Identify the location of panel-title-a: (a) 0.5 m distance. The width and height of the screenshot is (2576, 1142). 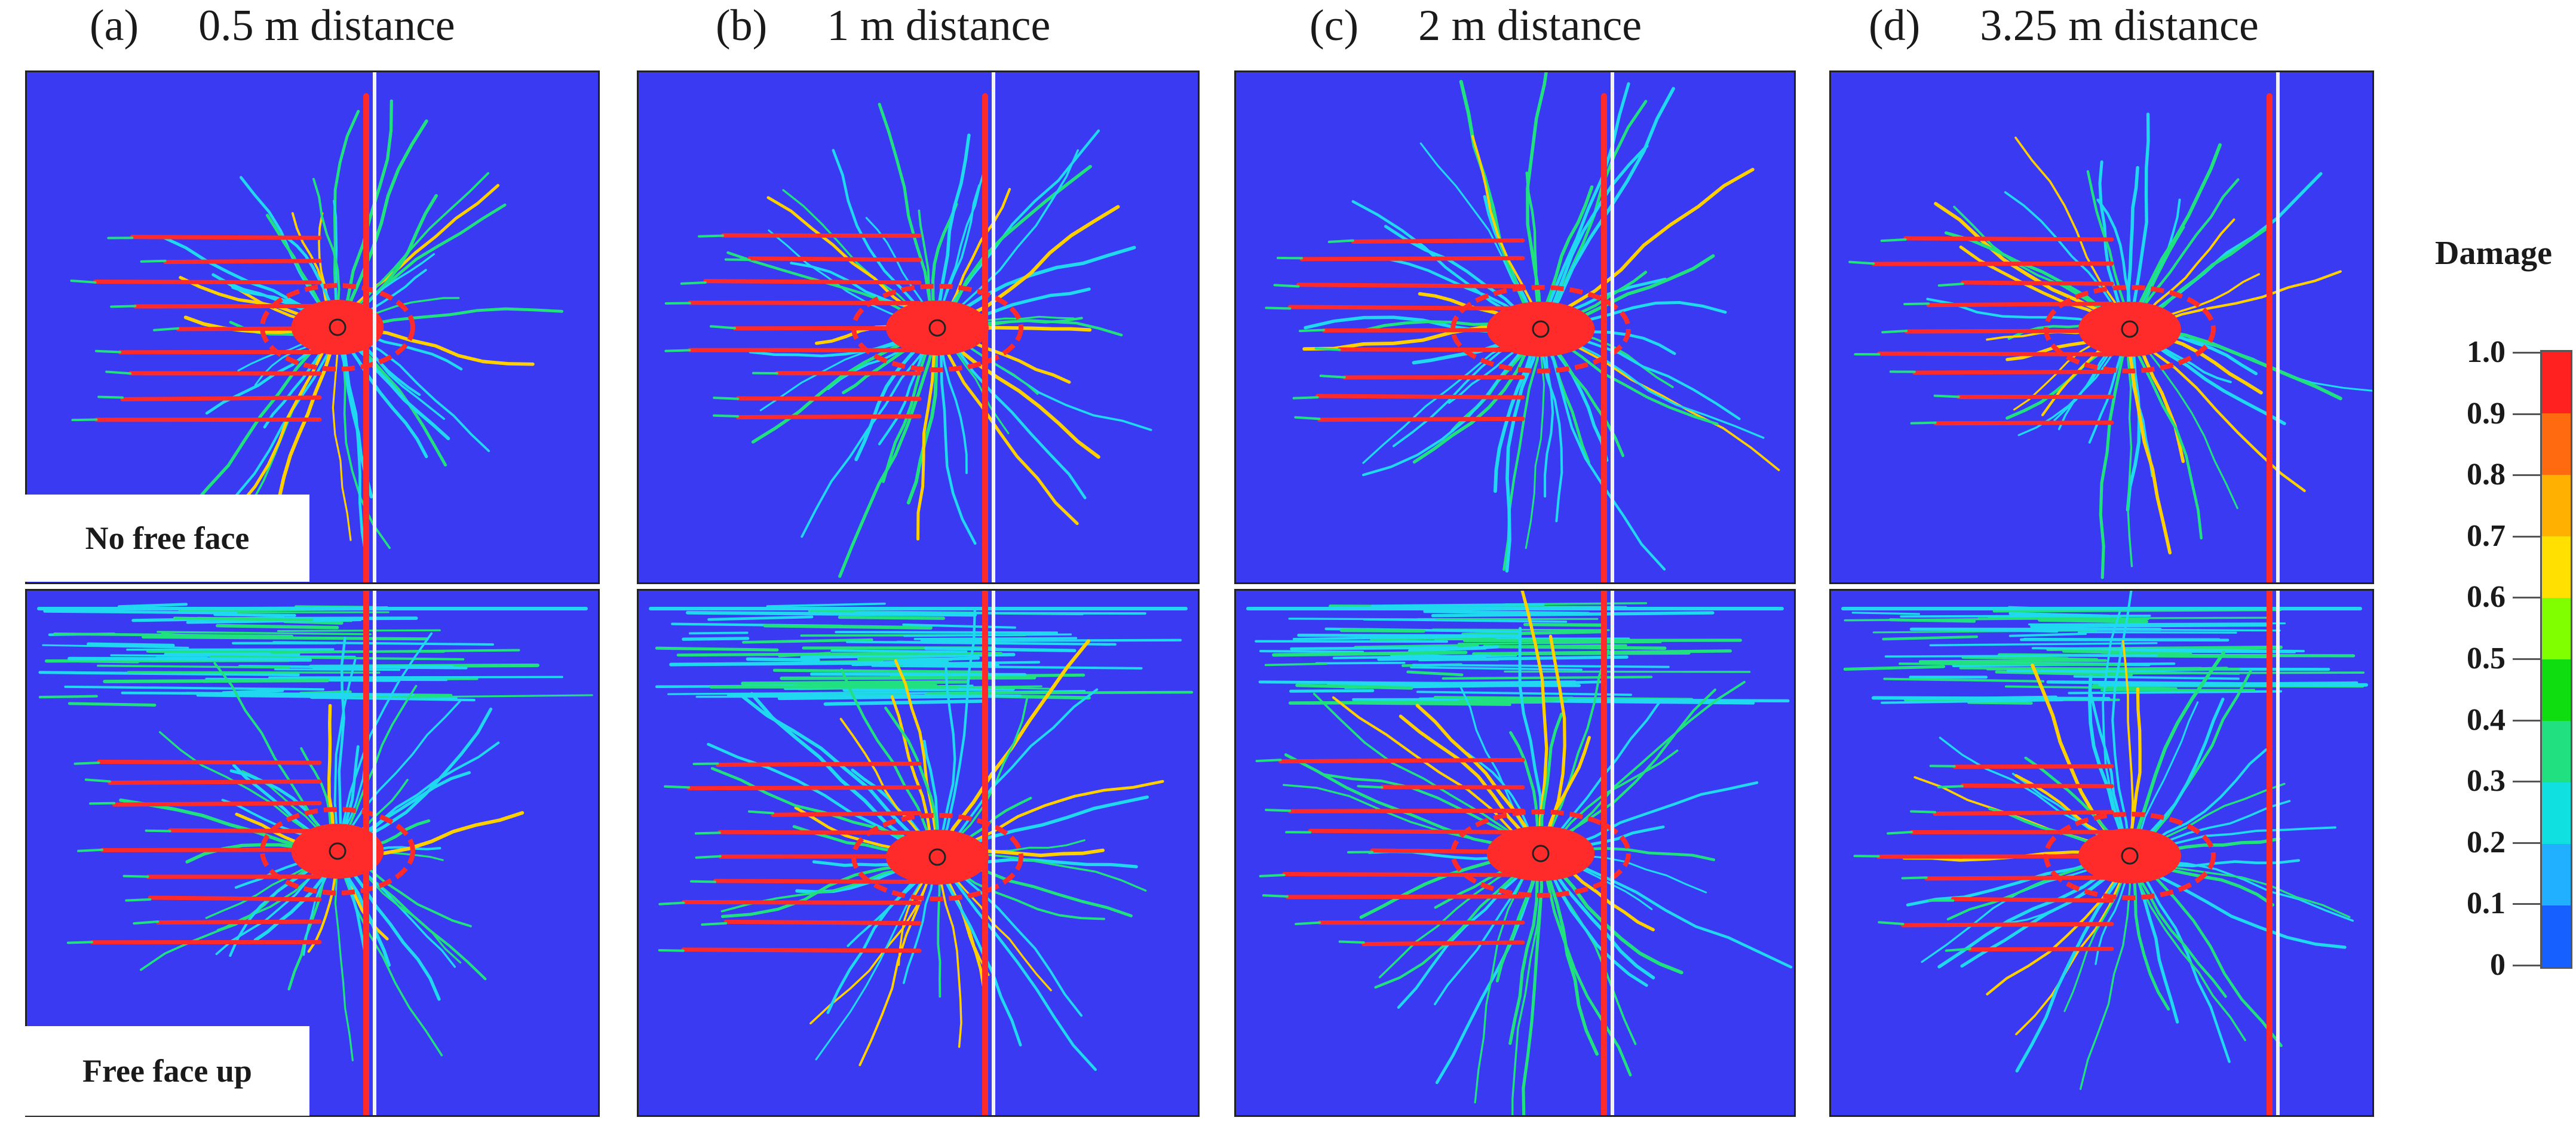
(272, 26).